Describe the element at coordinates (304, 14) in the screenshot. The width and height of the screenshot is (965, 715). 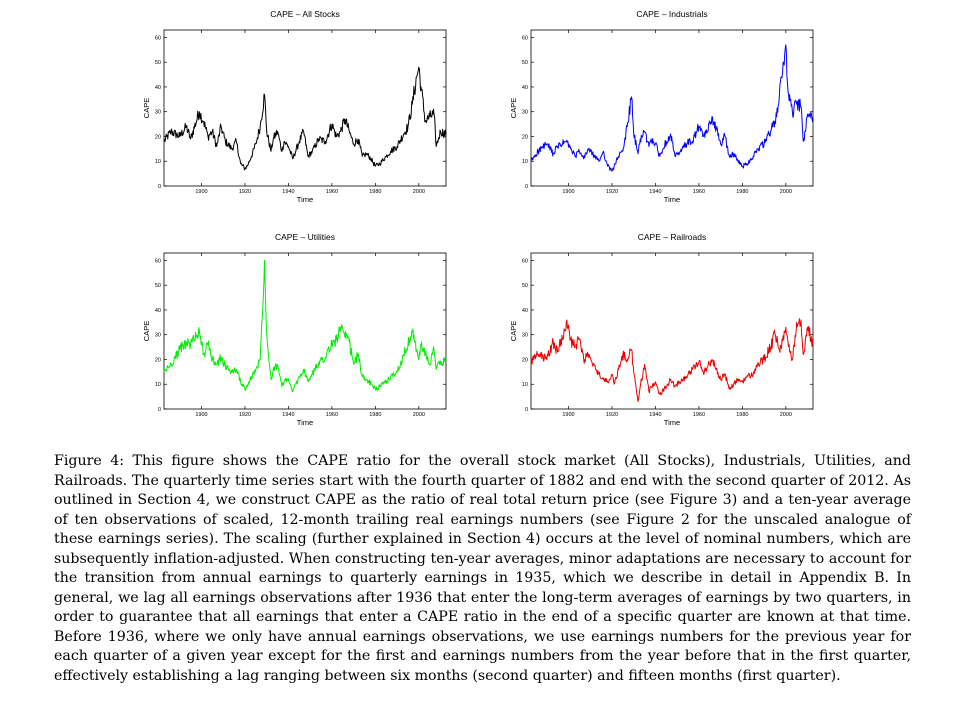
I see `chart-title: CAPE – All Stocks` at that location.